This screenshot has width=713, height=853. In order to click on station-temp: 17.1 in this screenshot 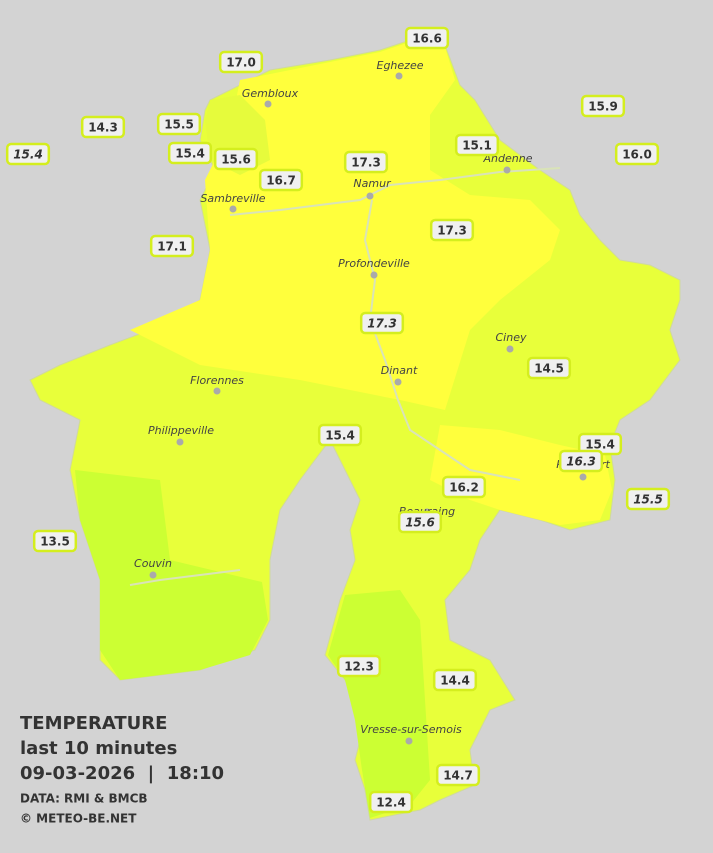, I will do `click(172, 247)`.